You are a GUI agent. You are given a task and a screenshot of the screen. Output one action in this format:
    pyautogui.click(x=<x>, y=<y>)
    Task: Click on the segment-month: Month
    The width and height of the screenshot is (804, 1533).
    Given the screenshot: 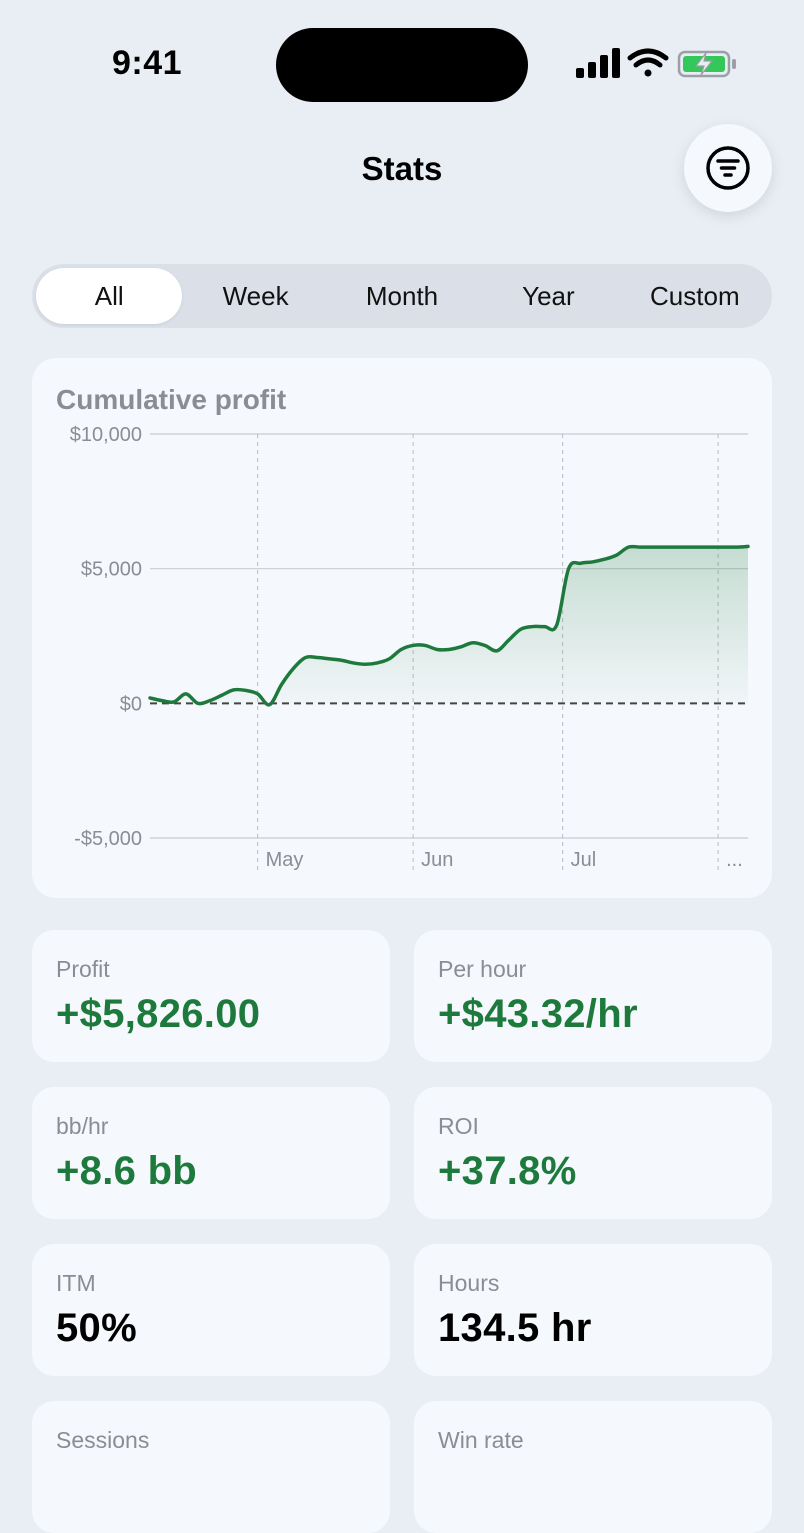 What is the action you would take?
    pyautogui.click(x=402, y=295)
    